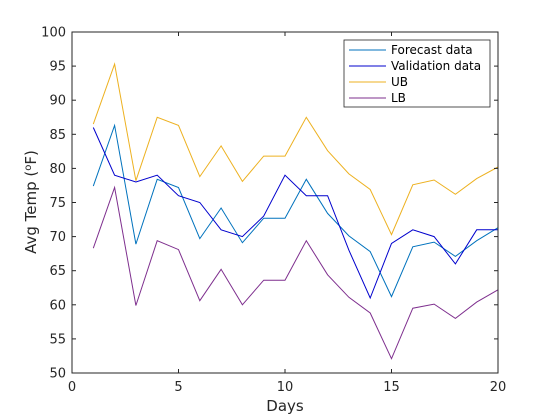 This screenshot has height=419, width=550. What do you see at coordinates (57, 169) in the screenshot?
I see `y-tick-label: 80` at bounding box center [57, 169].